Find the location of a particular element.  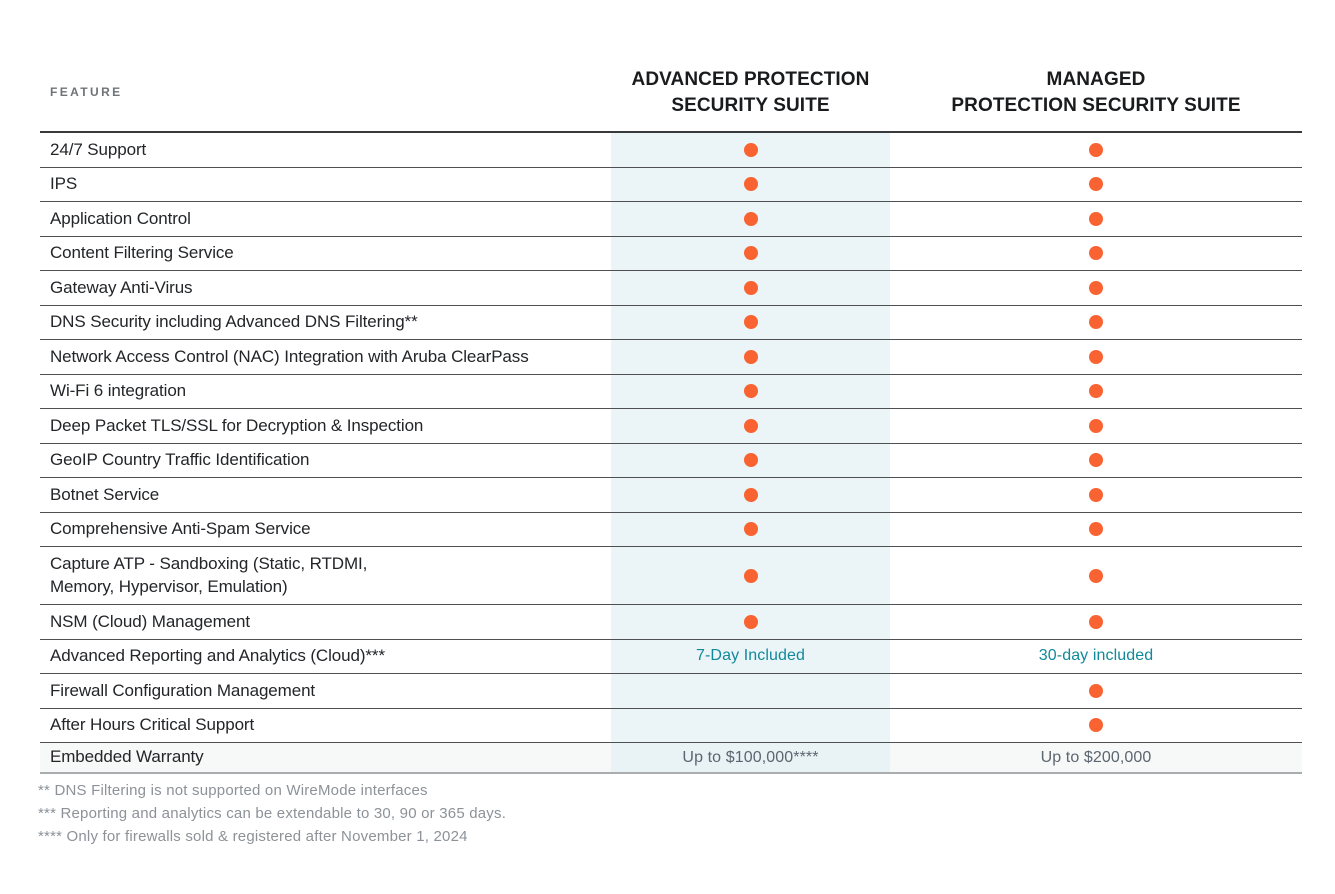

managed-suite-cell: 30-day included is located at coordinates (1096, 657).